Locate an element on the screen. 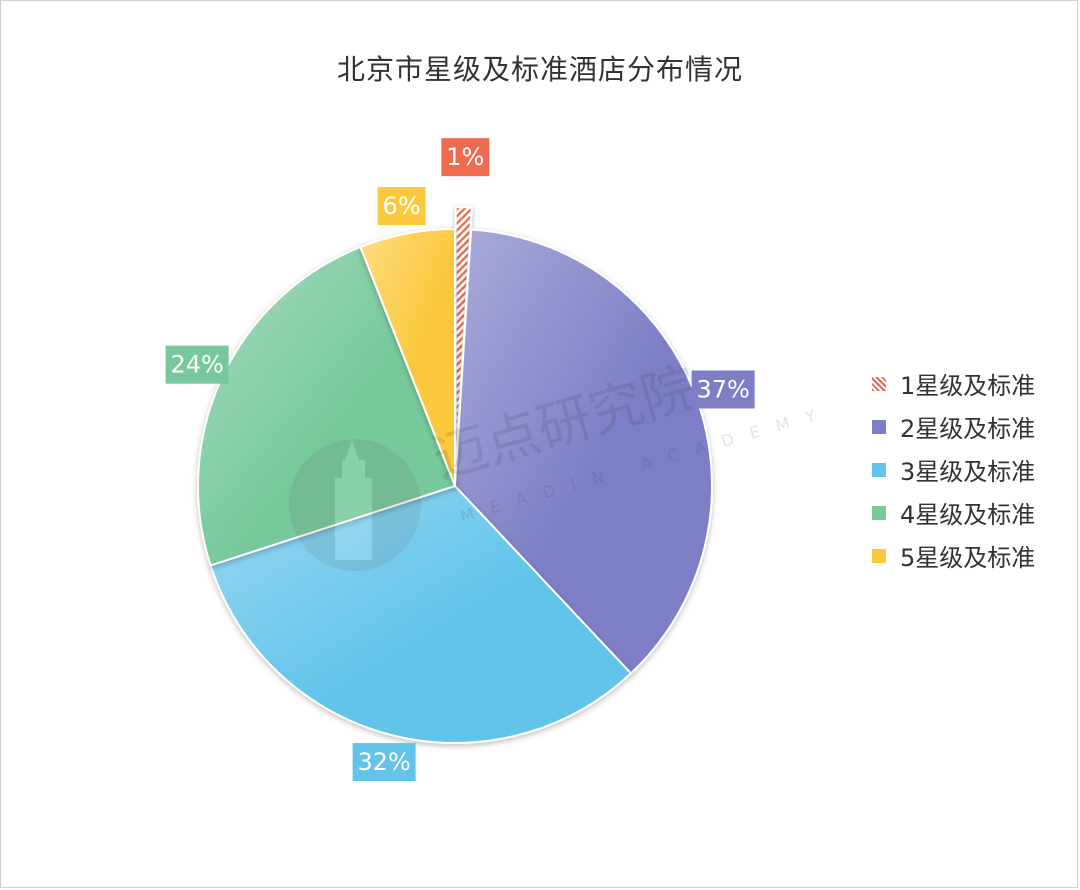  data-label: 37% is located at coordinates (722, 389).